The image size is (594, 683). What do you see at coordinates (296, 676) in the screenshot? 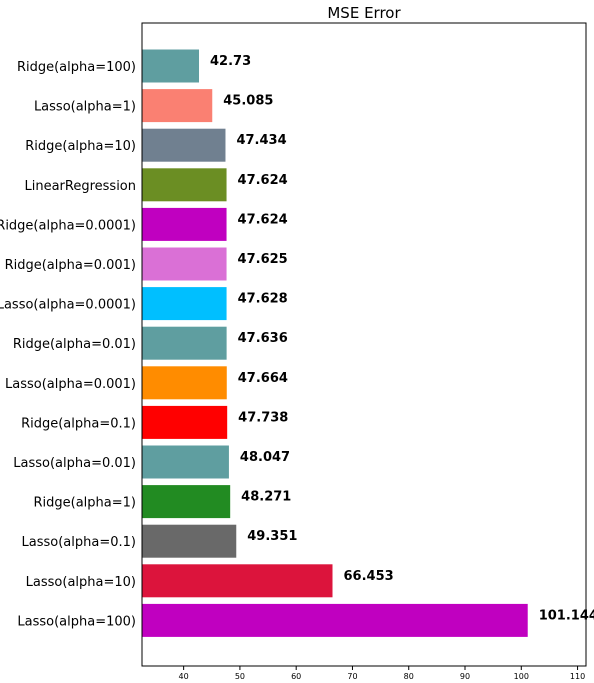
I see `x-tick-label-60: 60` at bounding box center [296, 676].